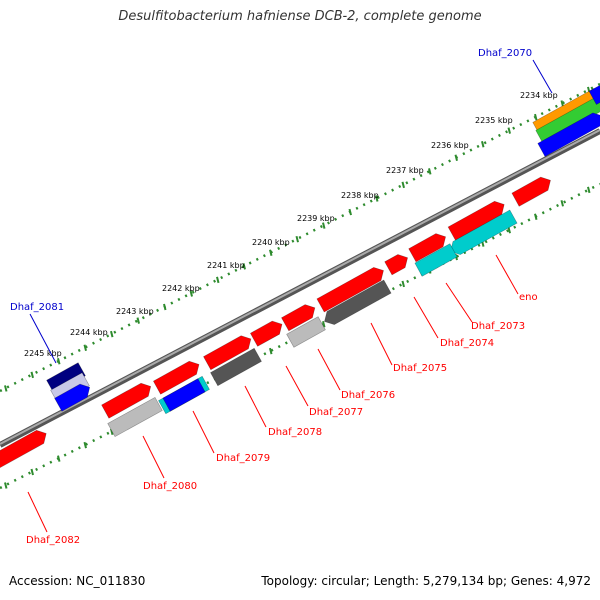  I want to click on blue-feature-edge, so click(594, 95).